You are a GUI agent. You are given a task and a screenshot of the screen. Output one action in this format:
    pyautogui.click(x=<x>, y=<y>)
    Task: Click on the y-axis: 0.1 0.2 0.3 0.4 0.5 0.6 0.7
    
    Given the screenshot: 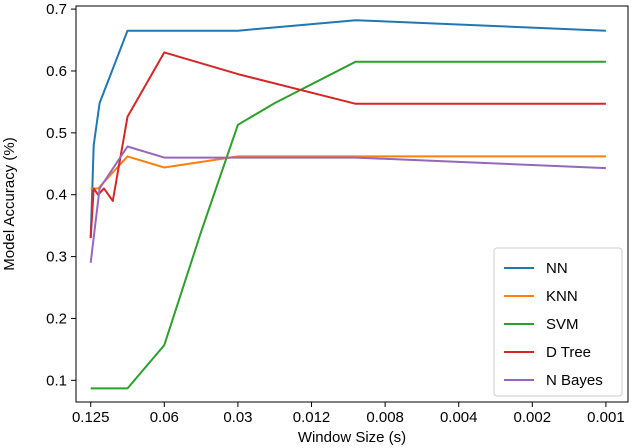 What is the action you would take?
    pyautogui.click(x=61, y=195)
    